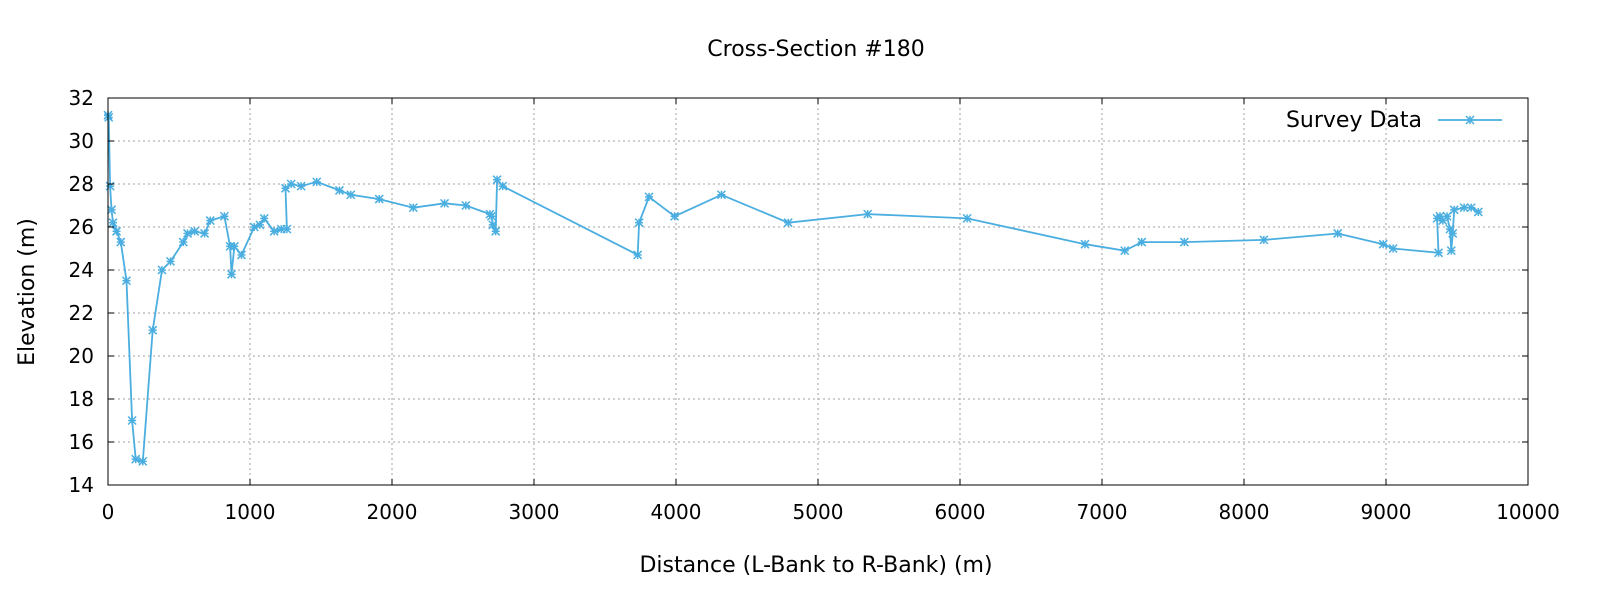  I want to click on x-tick-label: 0, so click(108, 512).